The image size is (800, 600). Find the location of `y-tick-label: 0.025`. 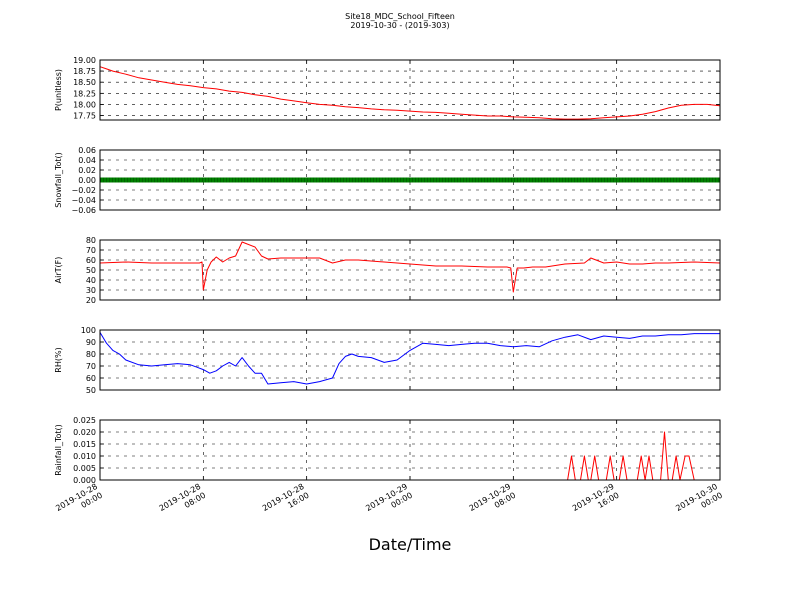

y-tick-label: 0.025 is located at coordinates (84, 420).